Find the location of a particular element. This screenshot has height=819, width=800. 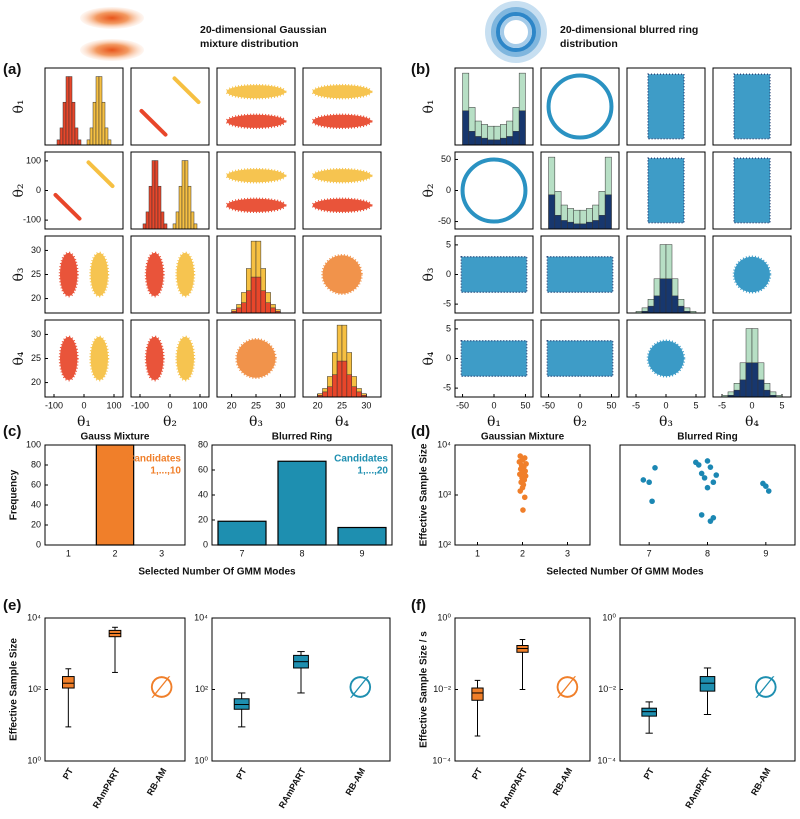

y-tick-label: 80 is located at coordinates (36, 464).